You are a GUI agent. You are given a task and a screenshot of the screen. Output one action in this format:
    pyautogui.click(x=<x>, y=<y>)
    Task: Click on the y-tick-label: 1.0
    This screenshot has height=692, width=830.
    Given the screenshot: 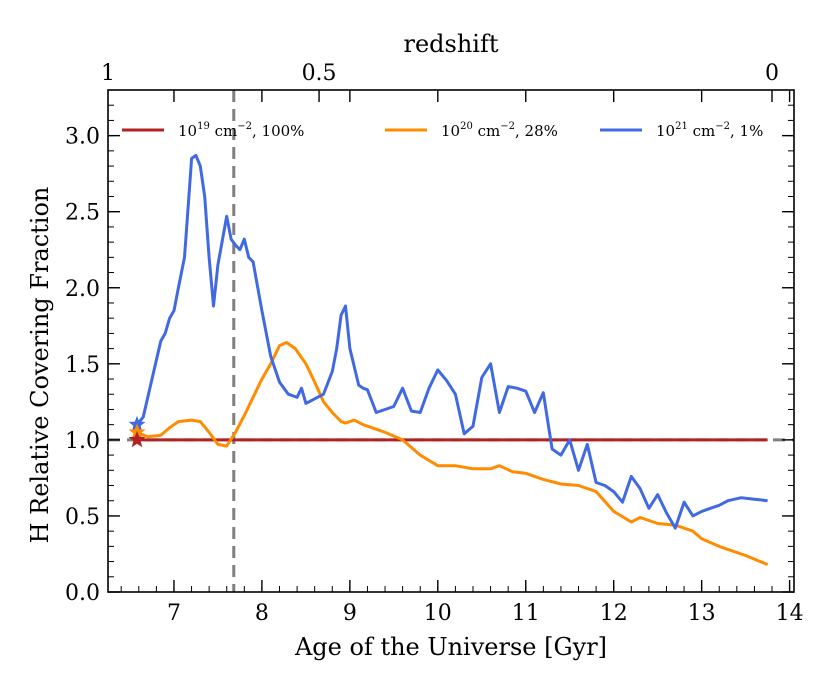 What is the action you would take?
    pyautogui.click(x=82, y=441)
    